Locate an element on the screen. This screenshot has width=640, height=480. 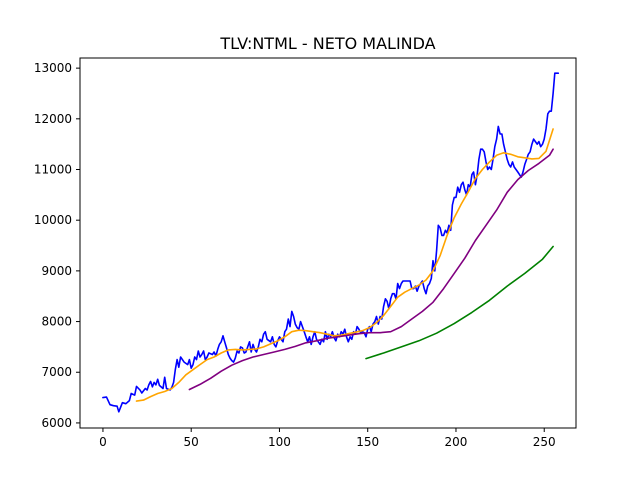
y-tick-label: 6000 is located at coordinates (56, 423).